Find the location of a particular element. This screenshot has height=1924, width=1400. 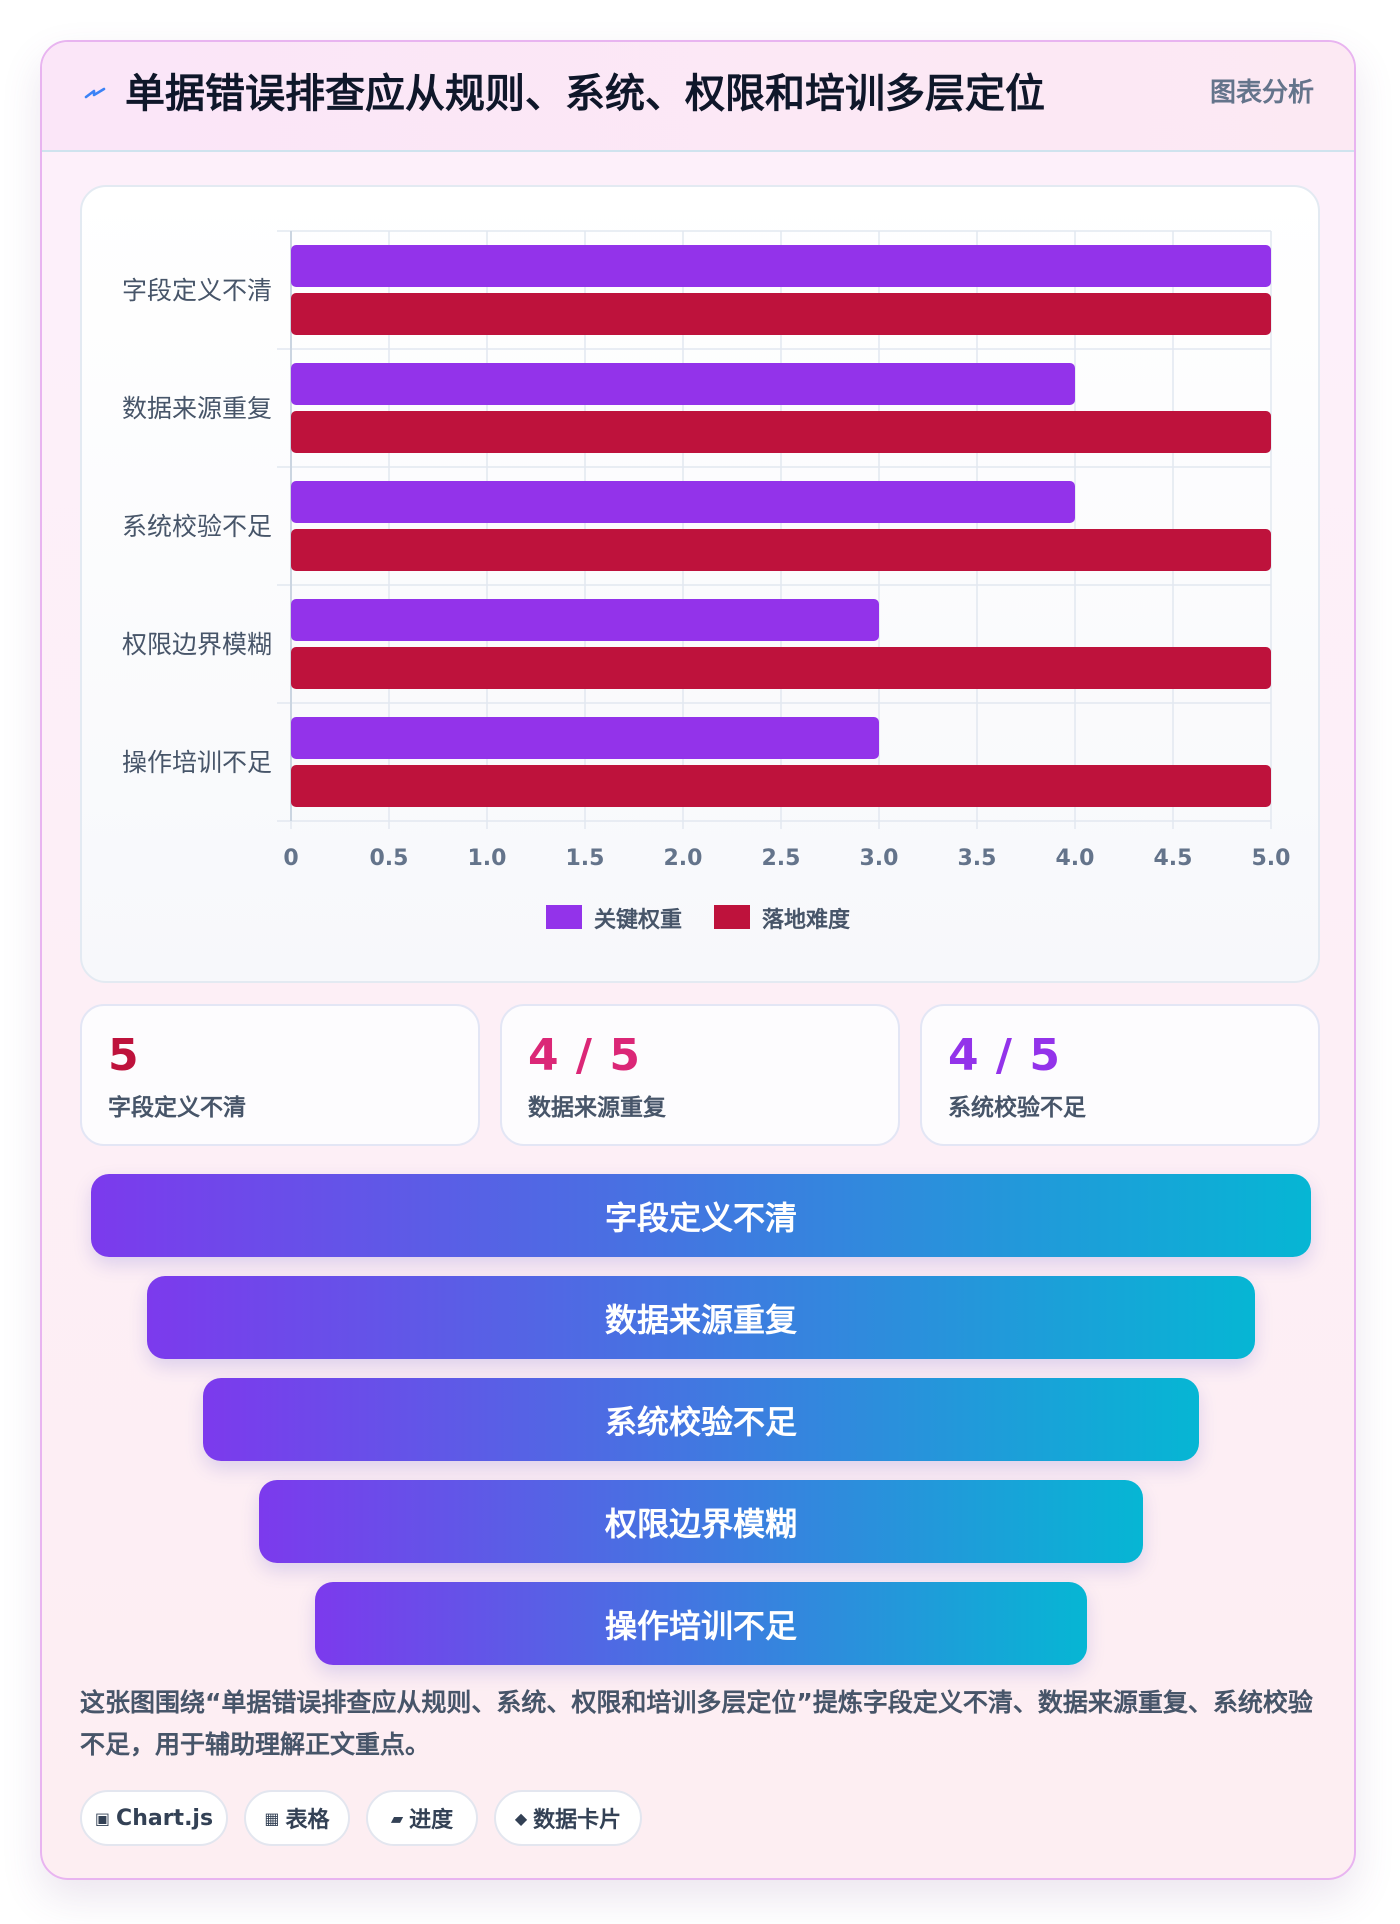

x-tick-label: 2.0 is located at coordinates (683, 858).